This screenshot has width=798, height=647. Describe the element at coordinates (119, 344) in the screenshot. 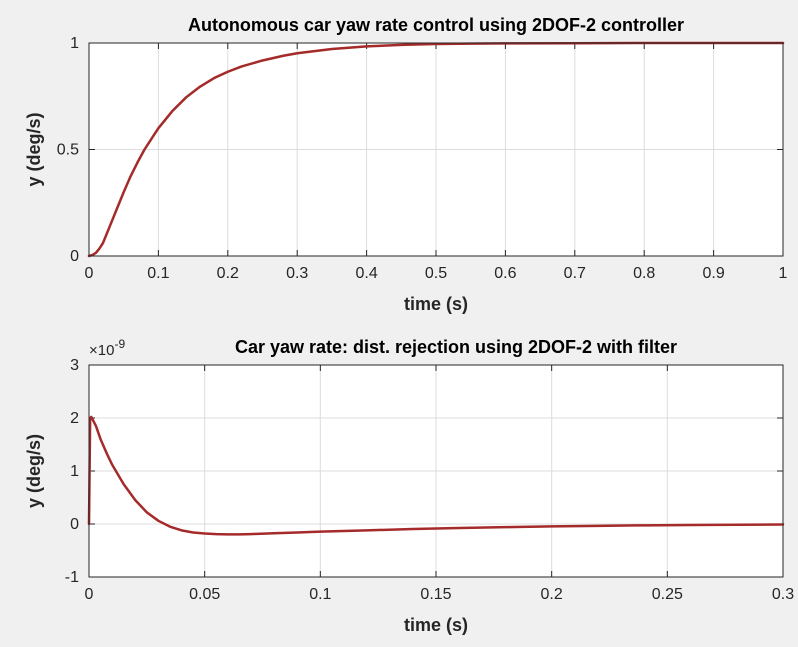

I see `bottom-y-exponent-power: -9` at that location.